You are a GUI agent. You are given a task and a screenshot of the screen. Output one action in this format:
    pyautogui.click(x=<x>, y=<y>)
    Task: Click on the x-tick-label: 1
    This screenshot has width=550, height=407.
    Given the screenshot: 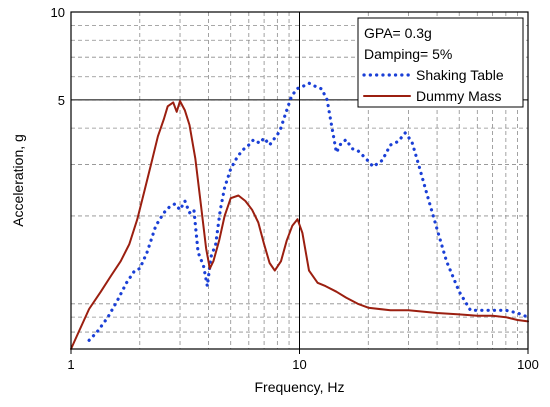 What is the action you would take?
    pyautogui.click(x=70, y=364)
    